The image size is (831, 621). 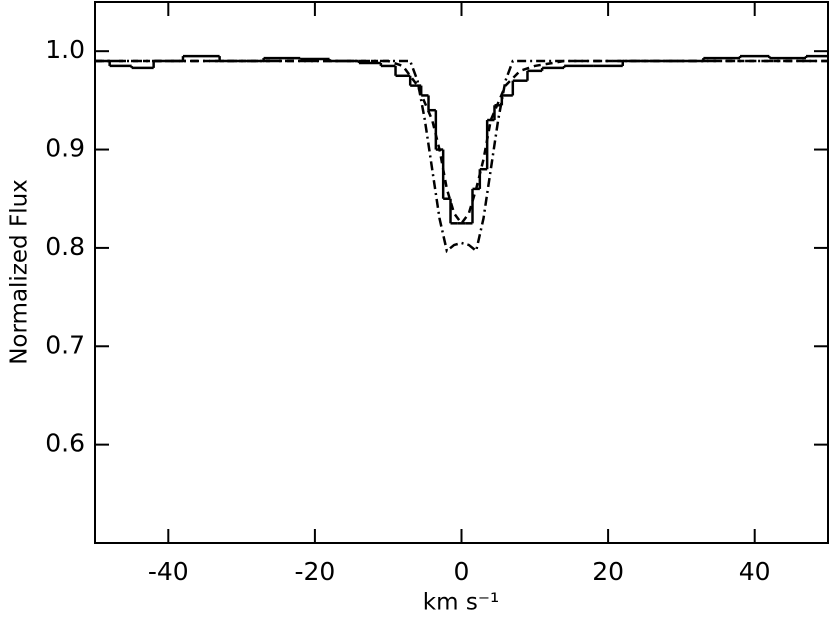 I want to click on x-tick-label: 40, so click(x=755, y=571).